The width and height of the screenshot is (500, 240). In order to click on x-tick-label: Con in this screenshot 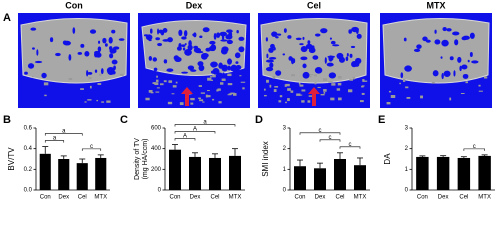, I will do `click(422, 198)`.